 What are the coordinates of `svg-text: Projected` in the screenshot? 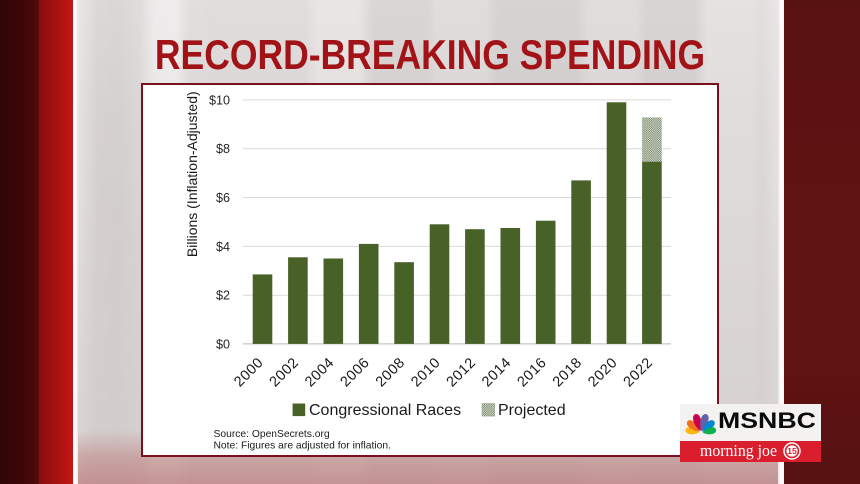 It's located at (532, 410).